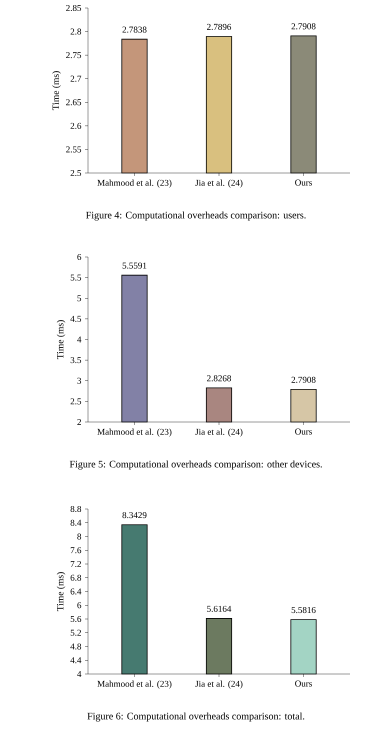  I want to click on y-tick-label: 5, so click(79, 298).